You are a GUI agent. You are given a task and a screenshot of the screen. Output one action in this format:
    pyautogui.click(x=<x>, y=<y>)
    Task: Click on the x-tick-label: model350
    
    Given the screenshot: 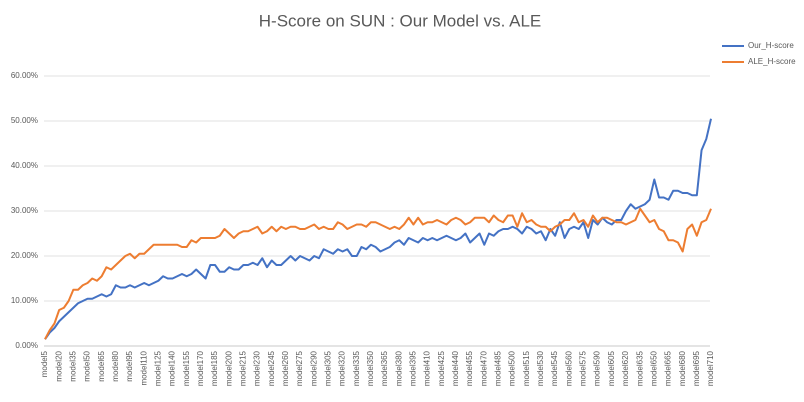 What is the action you would take?
    pyautogui.click(x=370, y=368)
    